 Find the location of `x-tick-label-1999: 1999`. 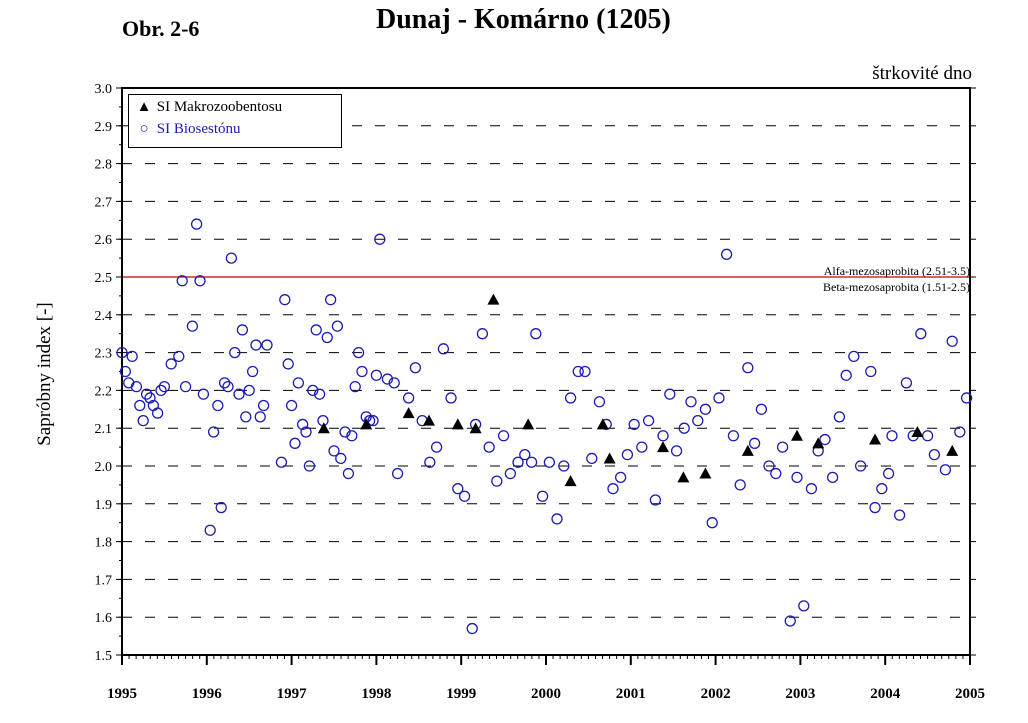

x-tick-label-1999: 1999 is located at coordinates (461, 694).